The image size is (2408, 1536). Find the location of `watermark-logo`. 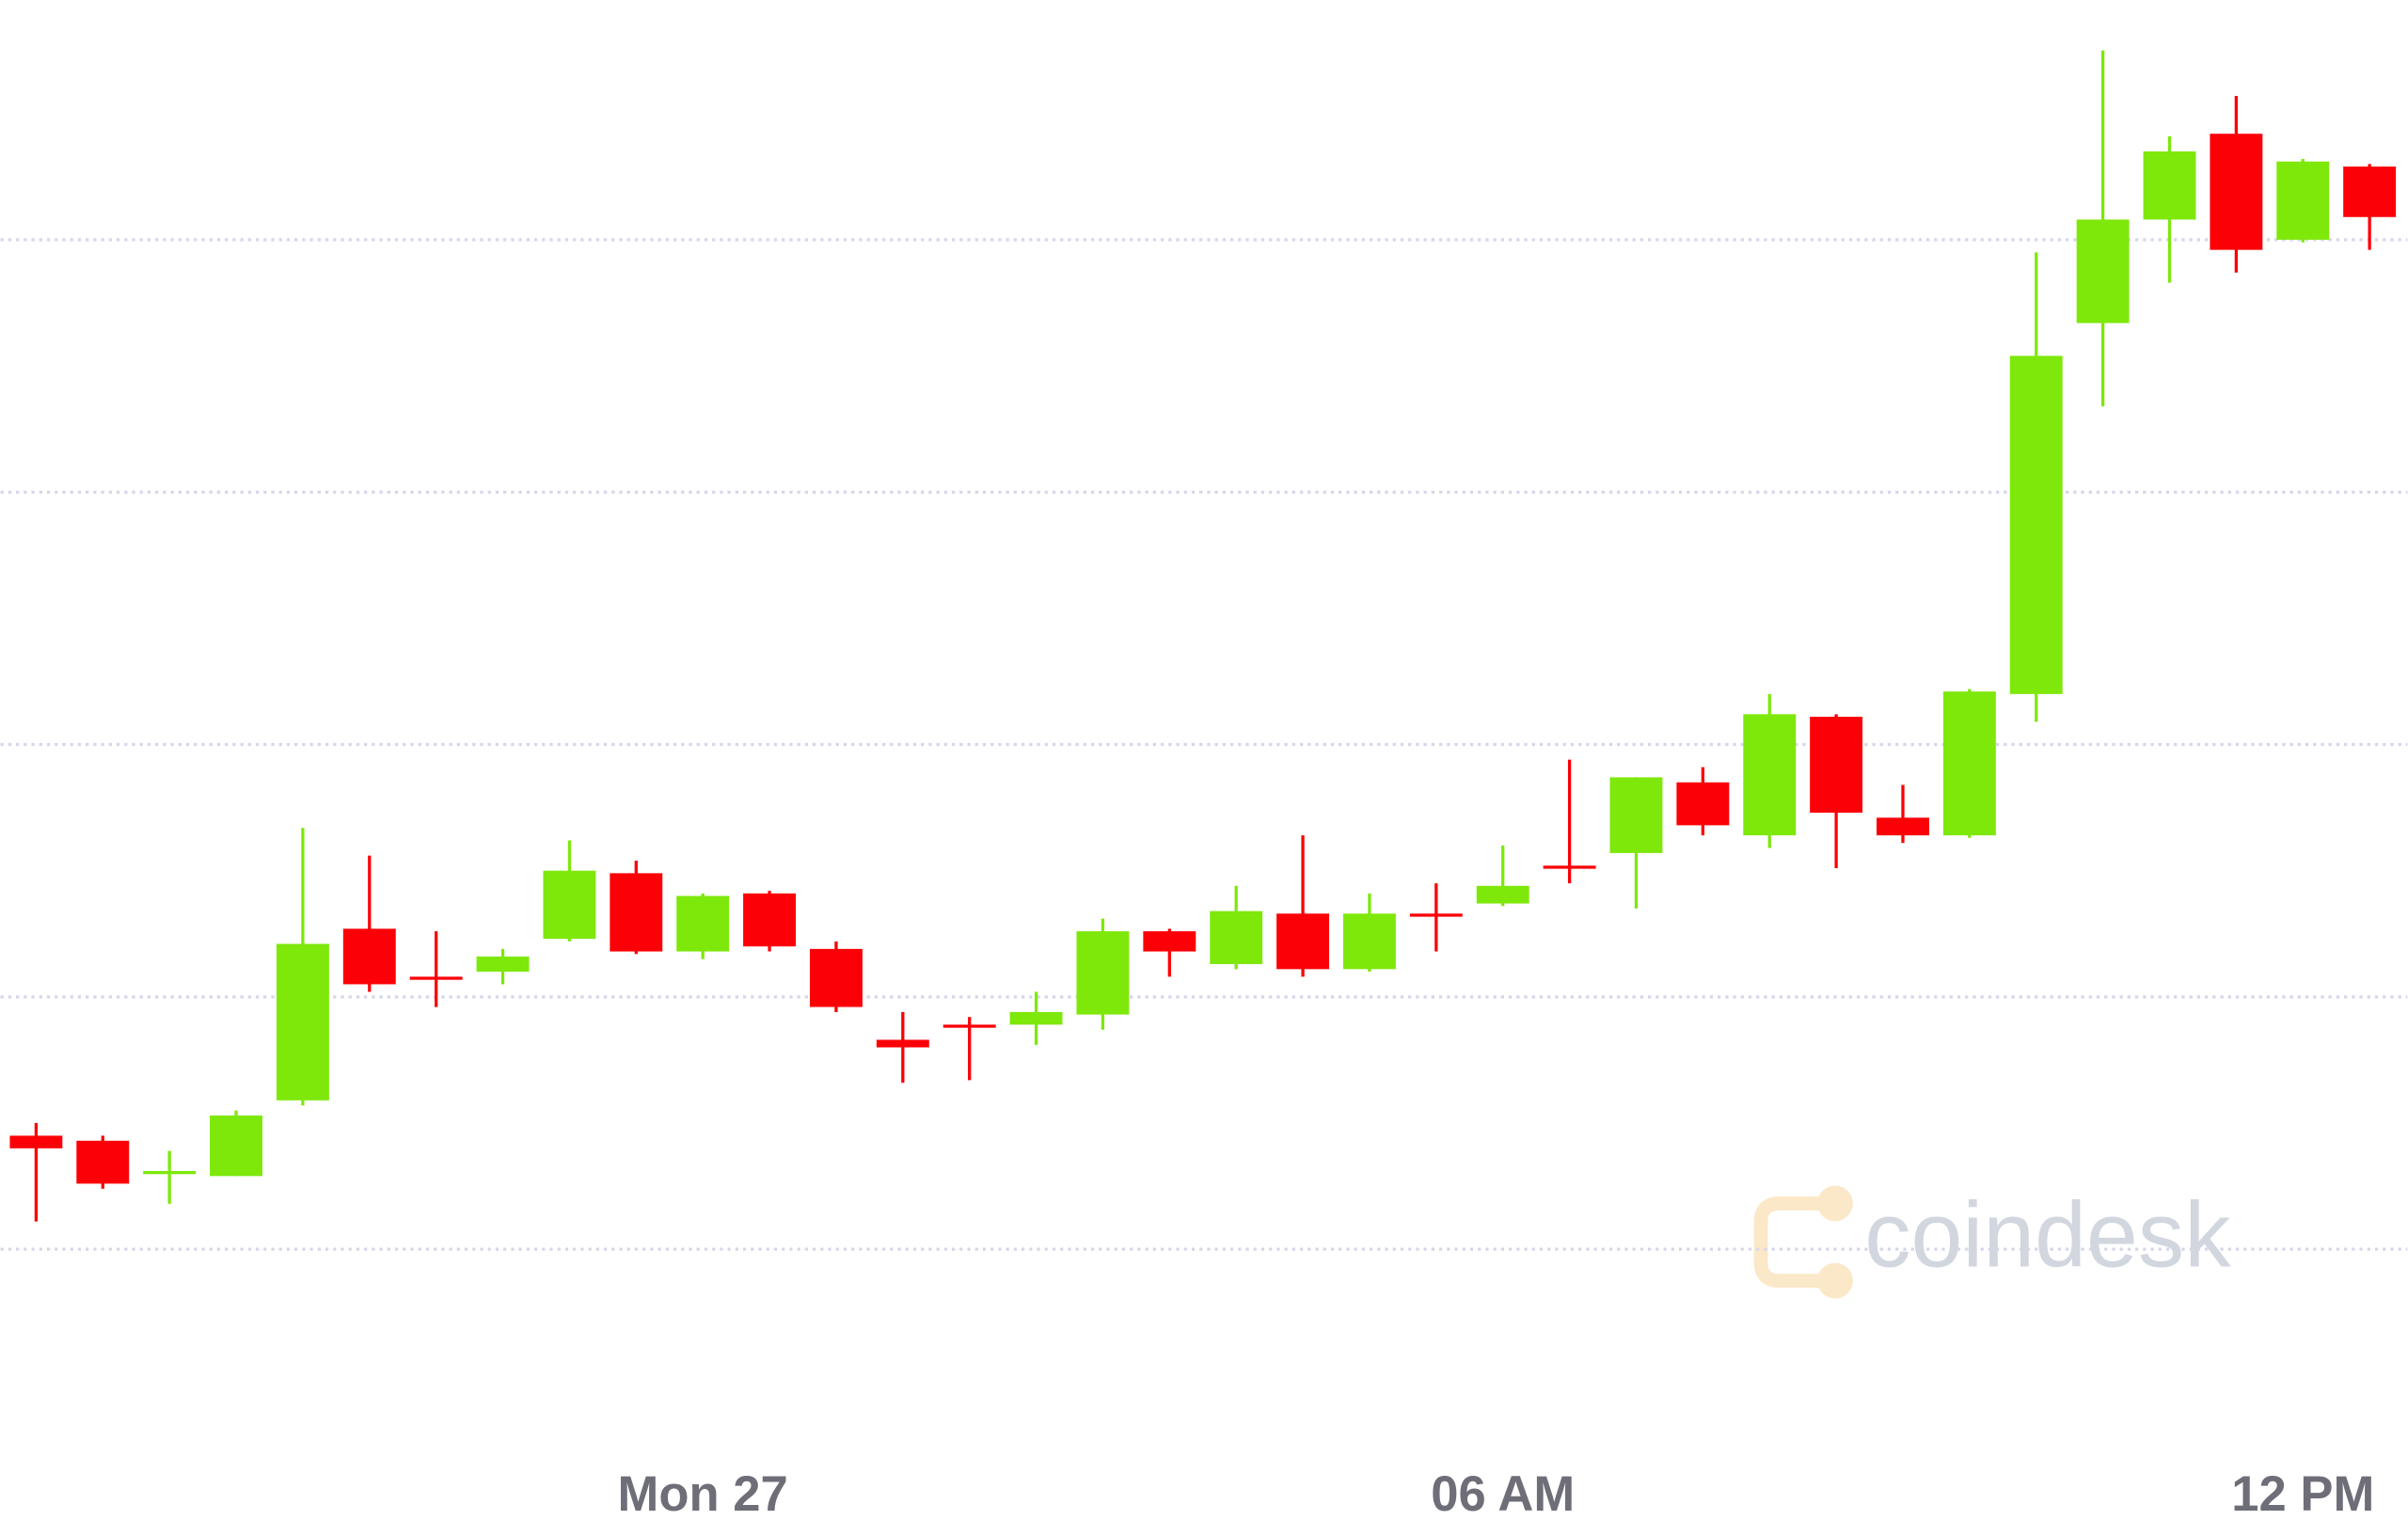

watermark-logo is located at coordinates (1803, 1242).